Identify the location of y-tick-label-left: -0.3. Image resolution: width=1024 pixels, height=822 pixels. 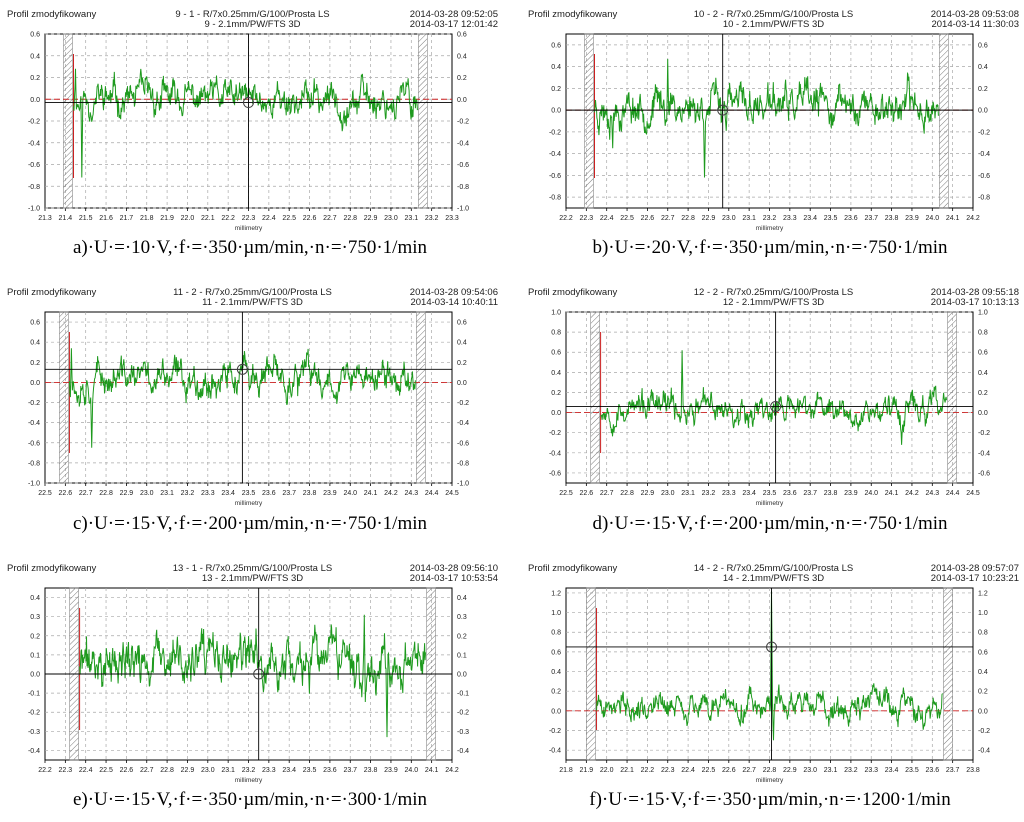
(34, 732).